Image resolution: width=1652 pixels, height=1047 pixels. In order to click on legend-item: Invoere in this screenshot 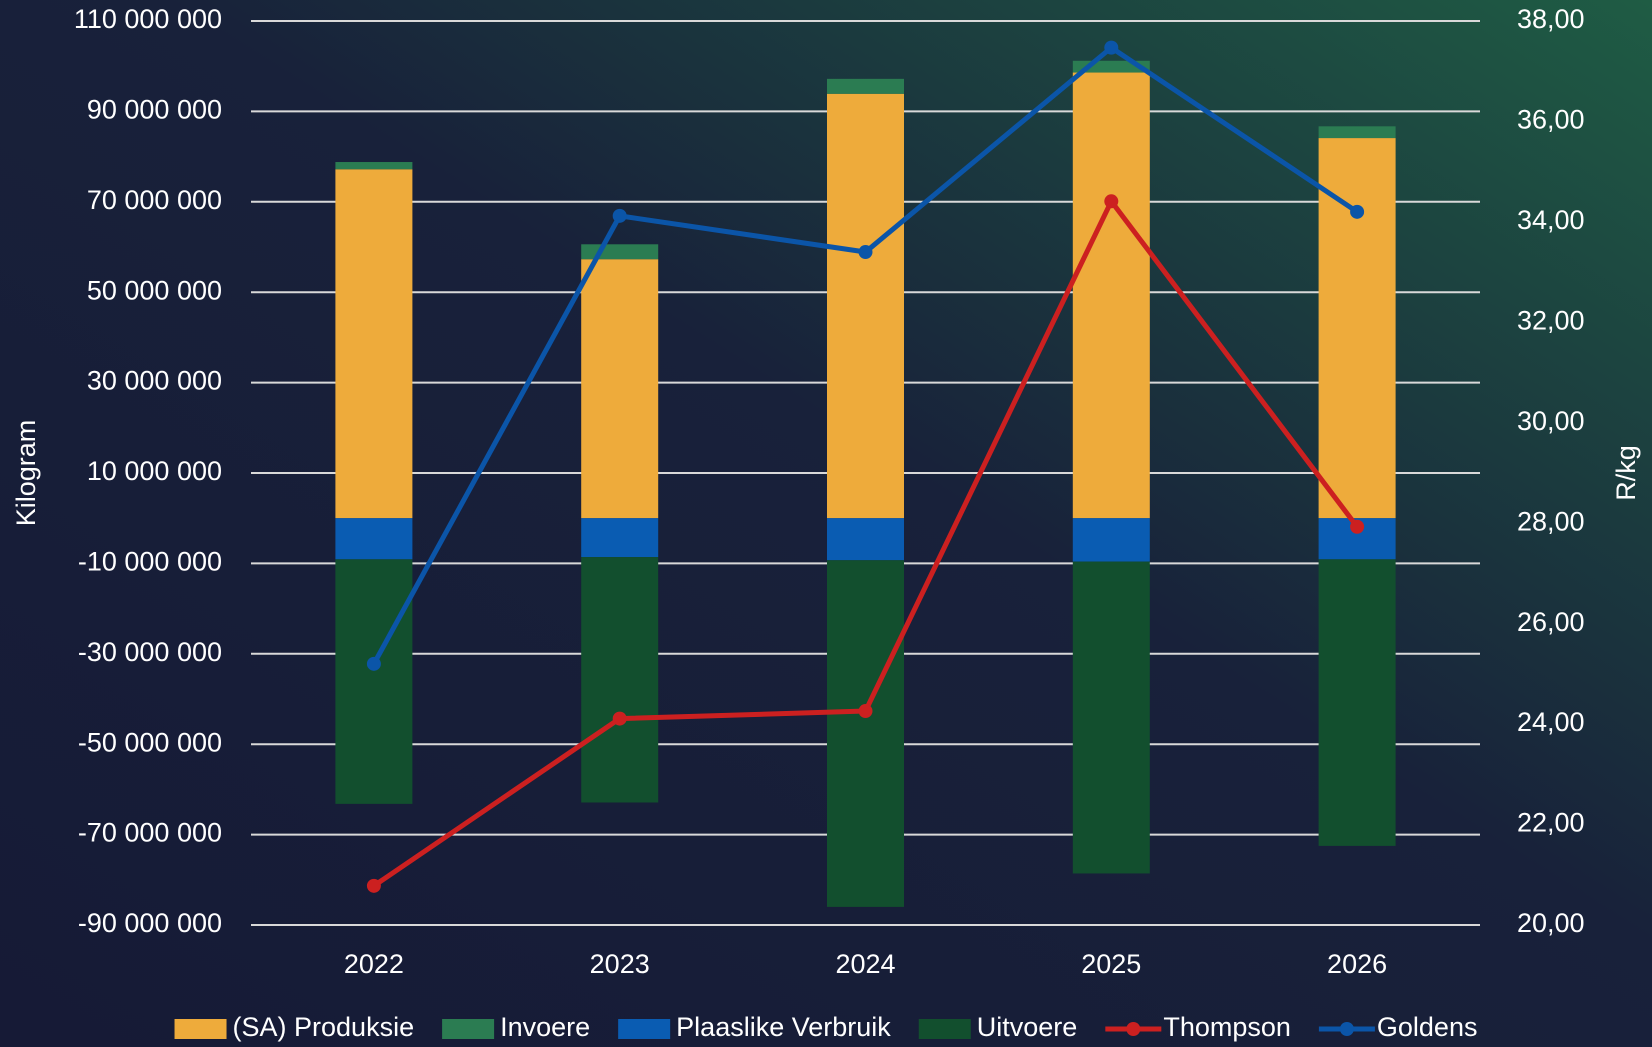, I will do `click(516, 1027)`.